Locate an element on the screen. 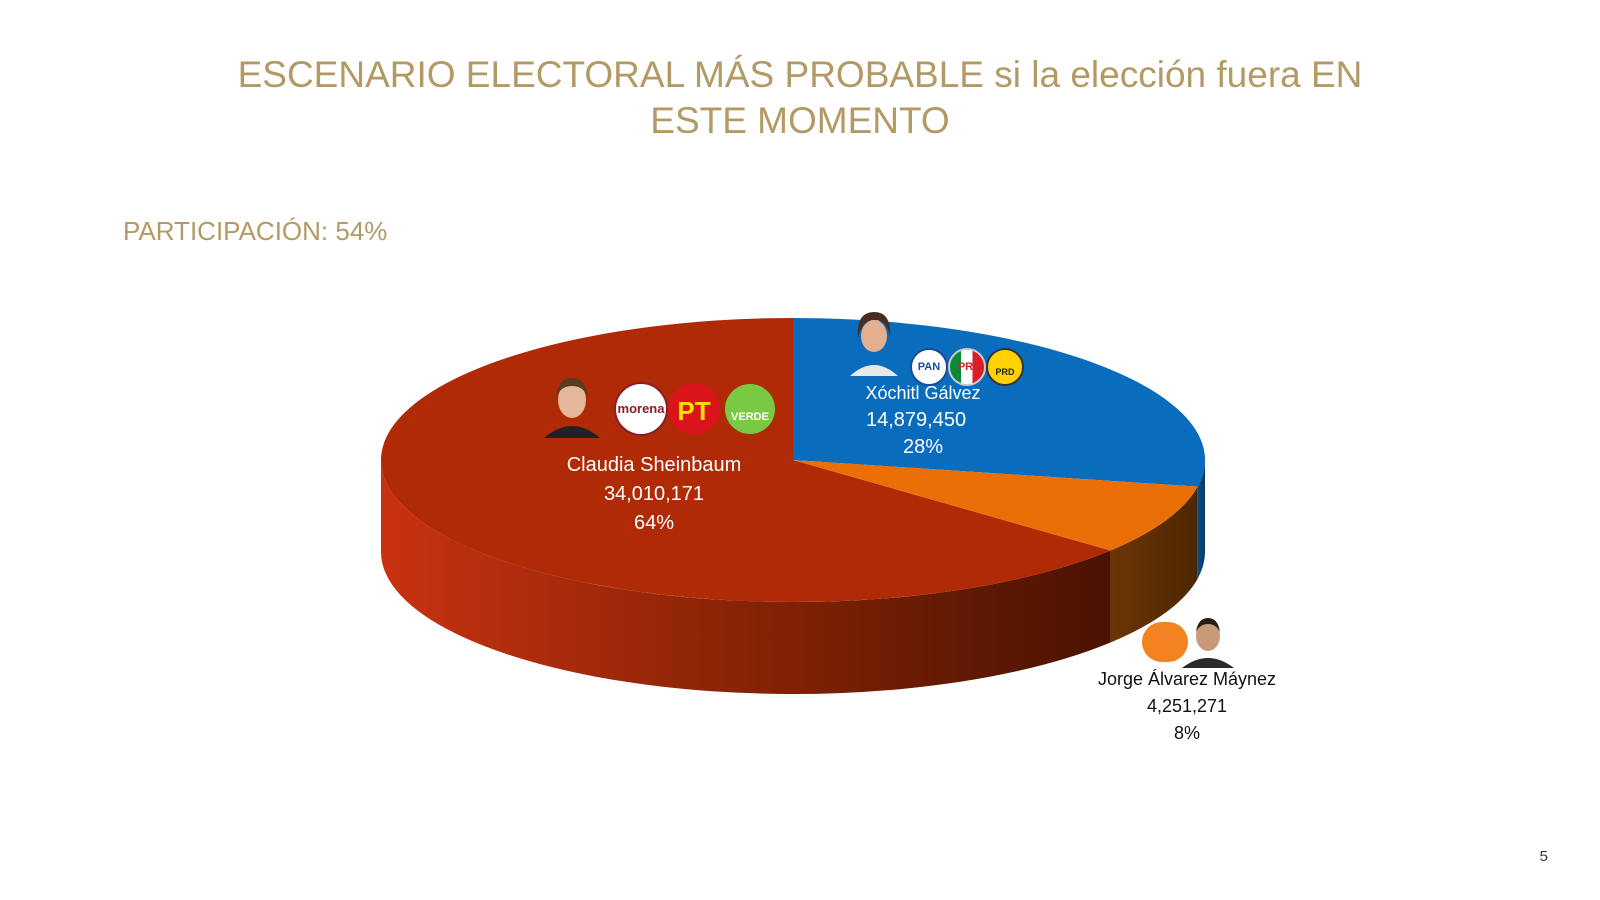  maynez-data-label: Jorge Álvarez Máynez 4,251,271 8% is located at coordinates (1187, 706).